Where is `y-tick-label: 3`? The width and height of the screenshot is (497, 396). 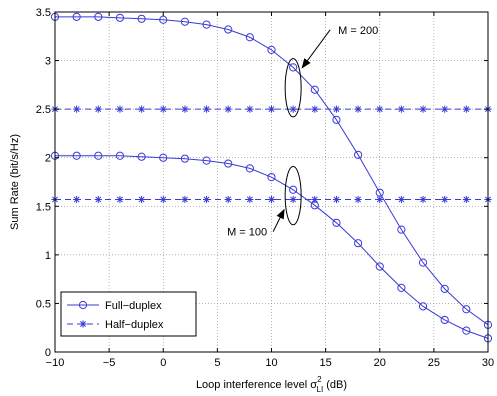
y-tick-label: 3 is located at coordinates (48, 62).